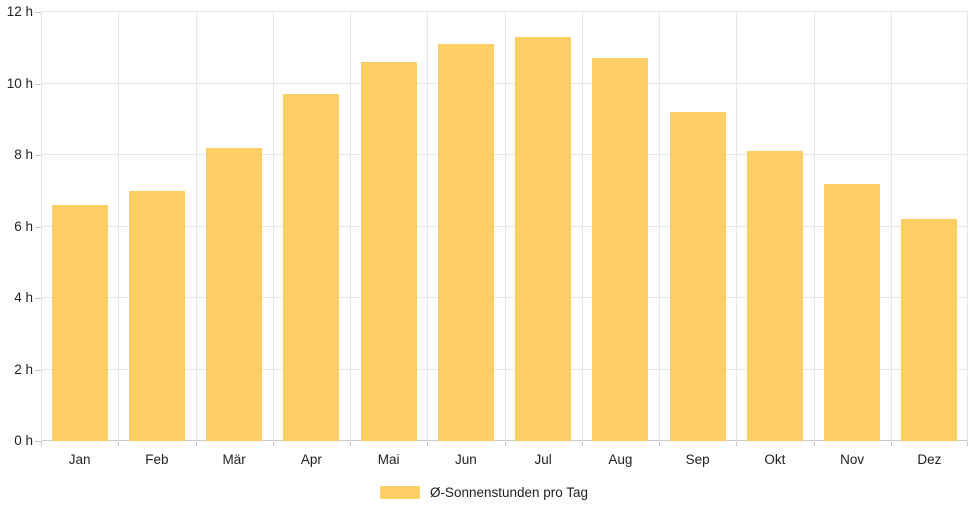  I want to click on x-axis-category-label: Aug, so click(620, 459).